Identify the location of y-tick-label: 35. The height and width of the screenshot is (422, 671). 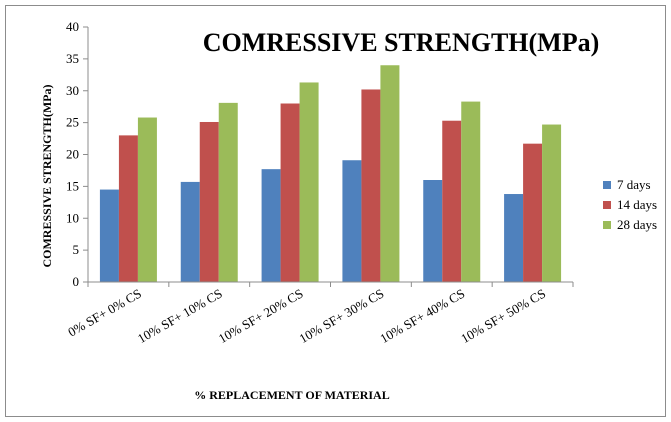
(72, 58).